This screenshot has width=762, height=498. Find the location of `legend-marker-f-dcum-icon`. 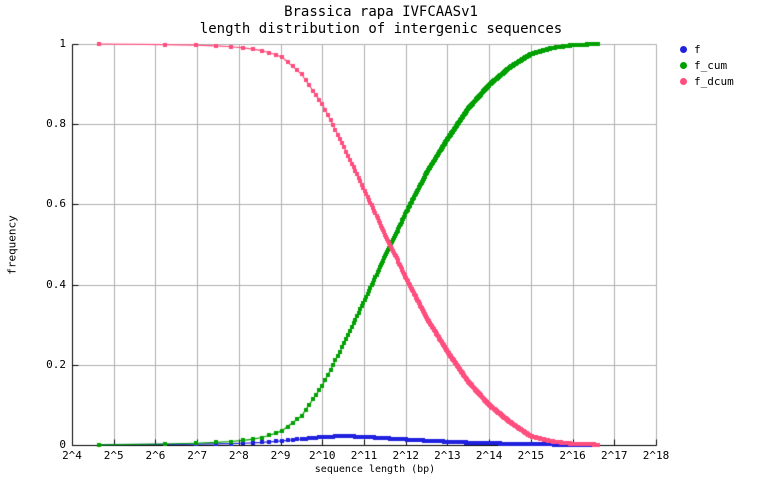

legend-marker-f-dcum-icon is located at coordinates (683, 81).